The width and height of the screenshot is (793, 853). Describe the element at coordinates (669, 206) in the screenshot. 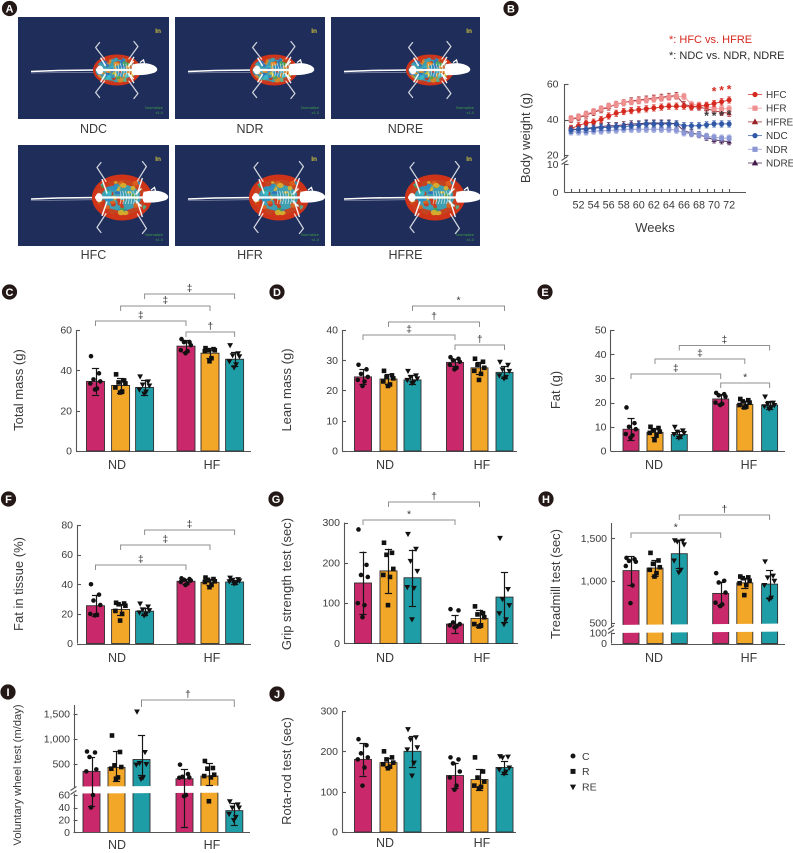

I see `svg-text: 64` at that location.